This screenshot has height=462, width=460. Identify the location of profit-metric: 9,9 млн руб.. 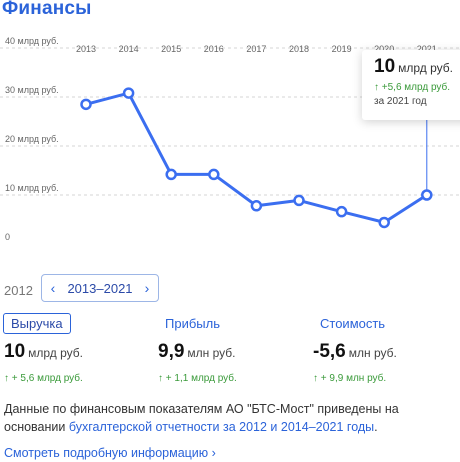
(197, 352).